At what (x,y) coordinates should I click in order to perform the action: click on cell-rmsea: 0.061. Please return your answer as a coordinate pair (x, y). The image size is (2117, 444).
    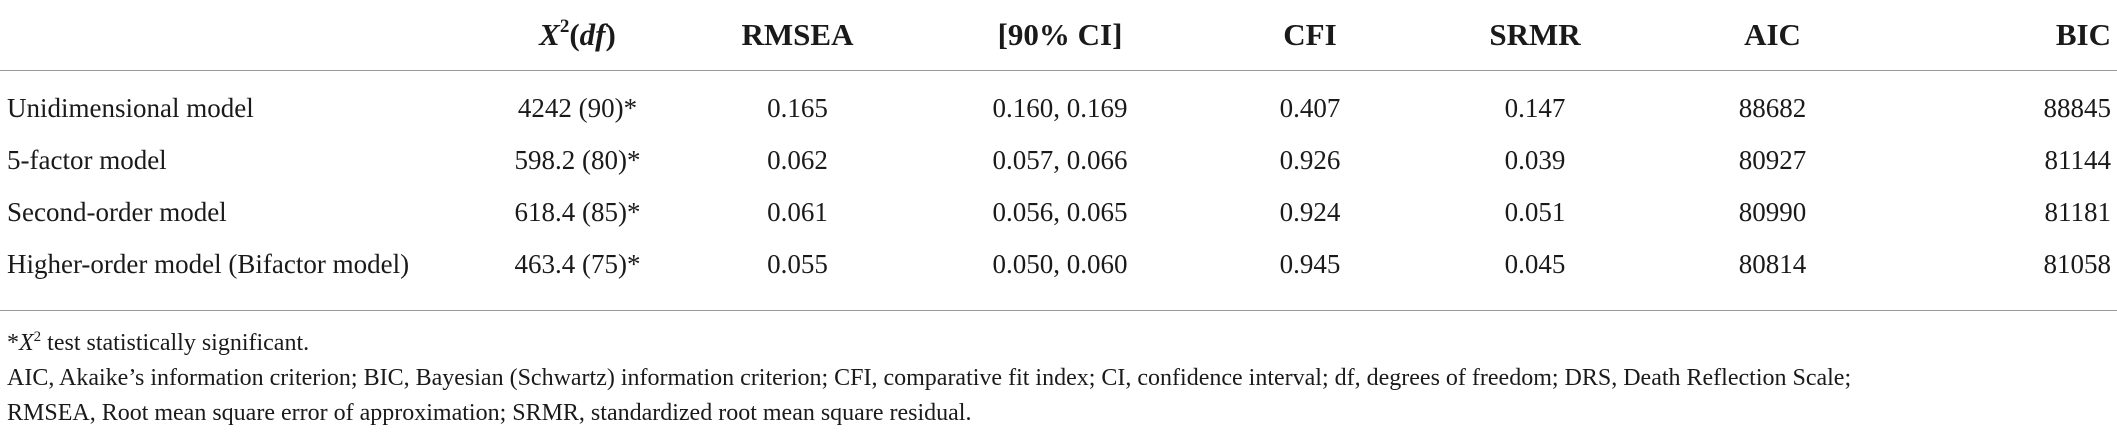
    Looking at the image, I should click on (797, 212).